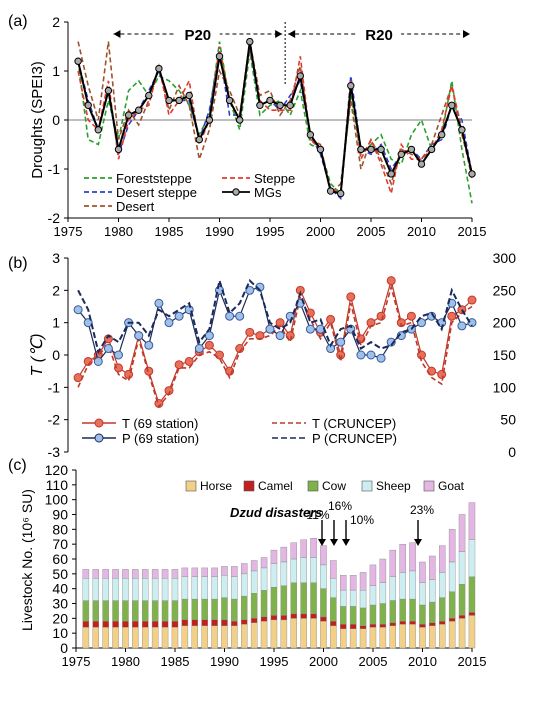 This screenshot has height=708, width=558. I want to click on y-tick-label: 60, so click(60, 559).